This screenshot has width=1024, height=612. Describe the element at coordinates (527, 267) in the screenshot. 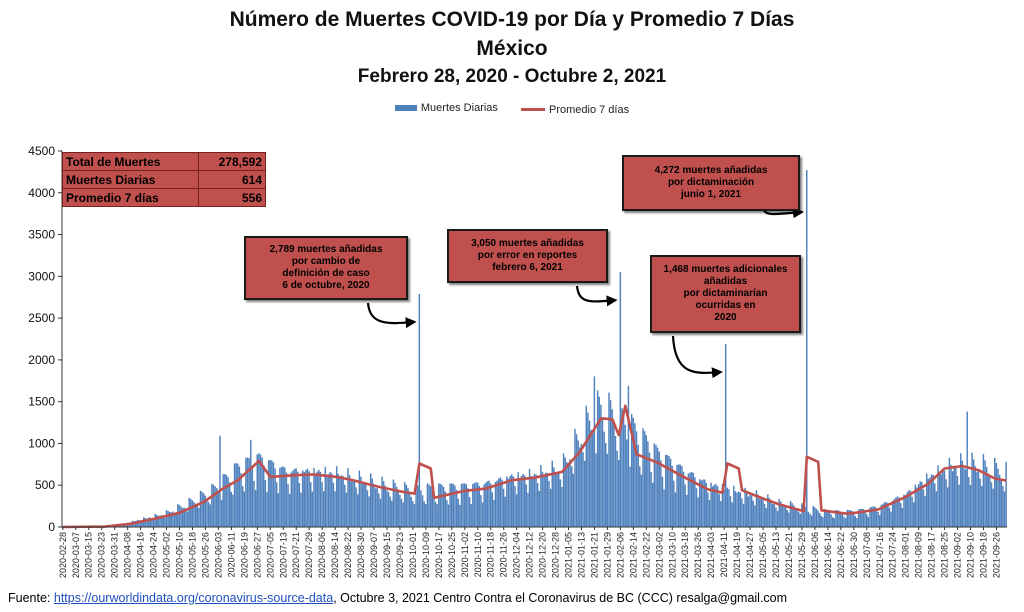

I see `annotation-line: febrero 6, 2021` at that location.